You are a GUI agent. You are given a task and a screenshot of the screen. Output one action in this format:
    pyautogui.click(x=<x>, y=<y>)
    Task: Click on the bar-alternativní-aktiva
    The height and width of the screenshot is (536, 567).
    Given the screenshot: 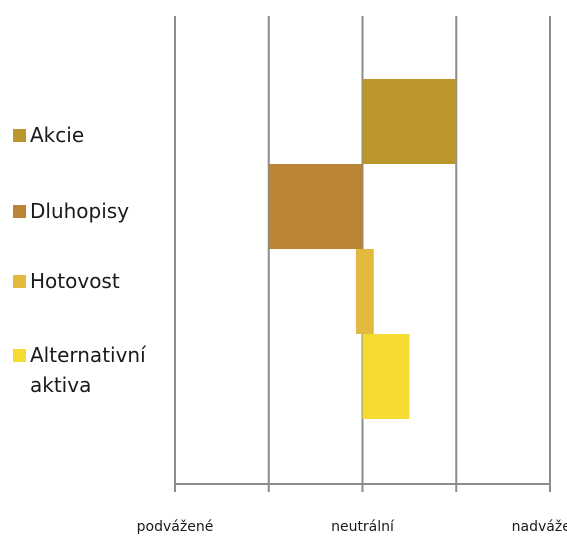 What is the action you would take?
    pyautogui.click(x=386, y=376)
    